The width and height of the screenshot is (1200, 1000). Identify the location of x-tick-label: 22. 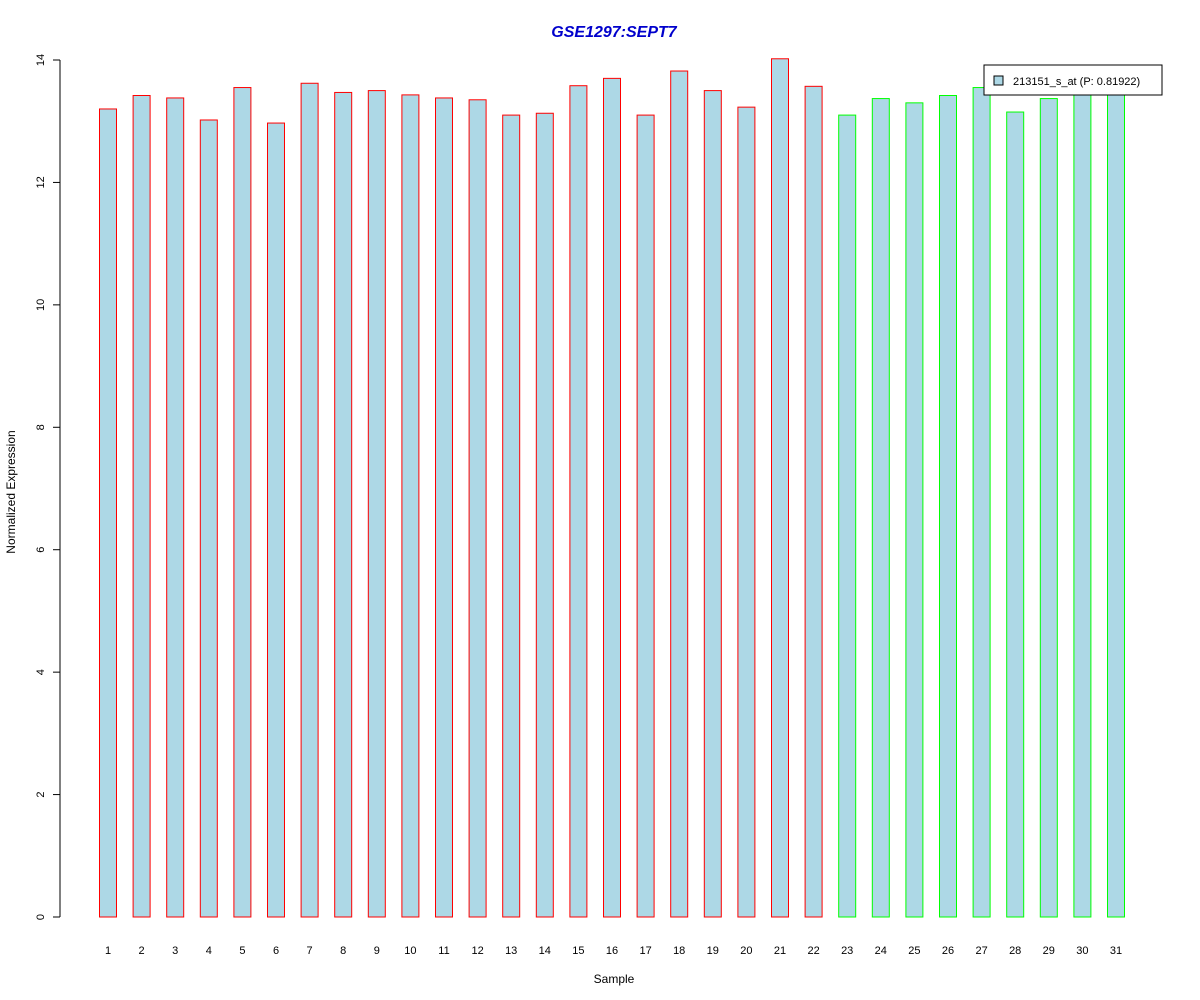
(813, 951).